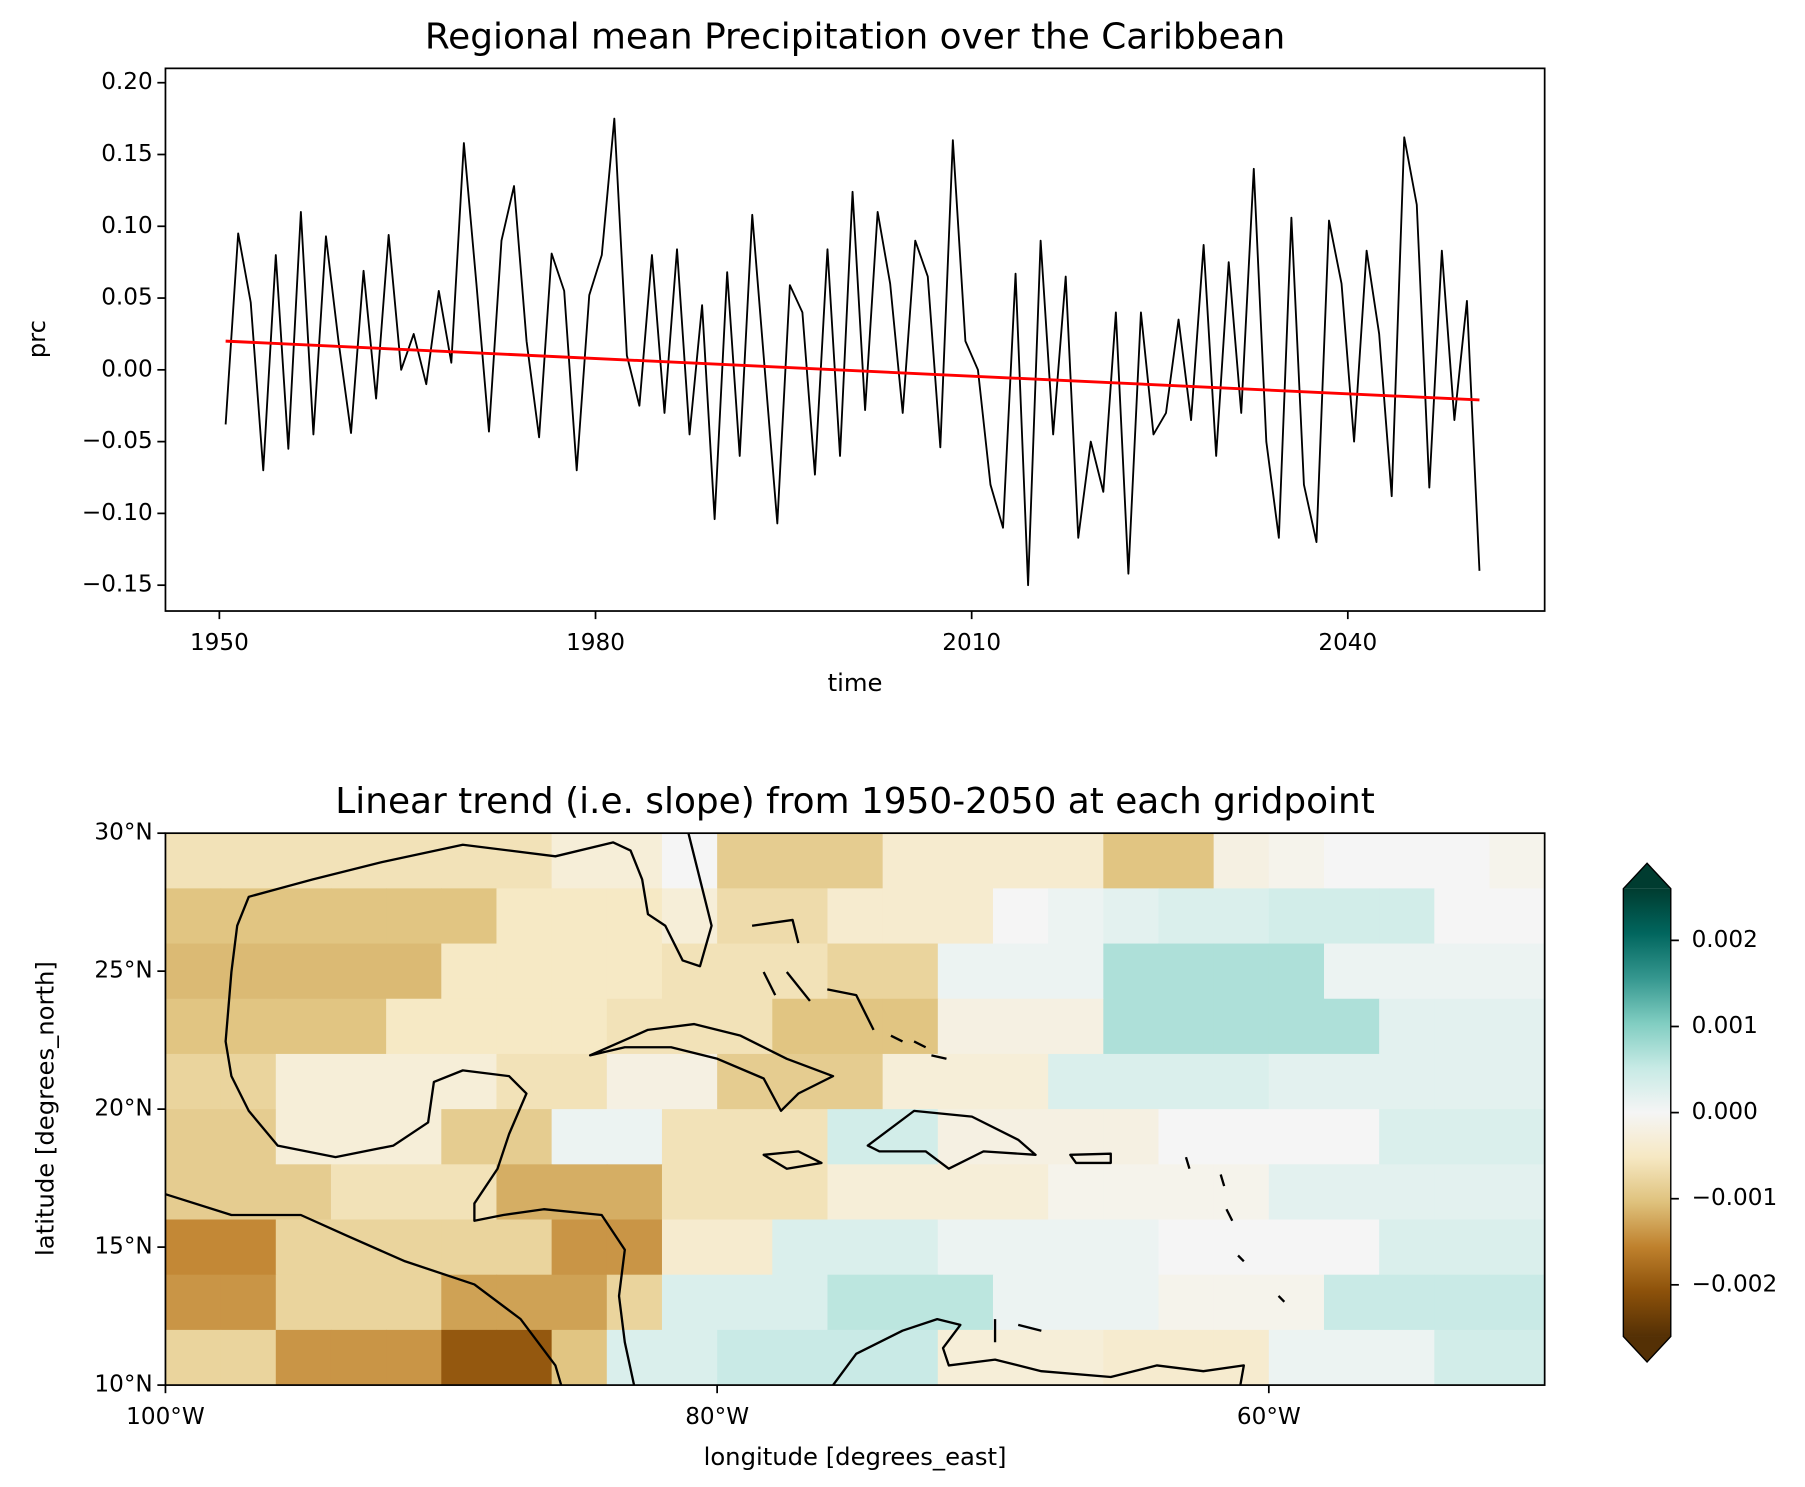 The height and width of the screenshot is (1487, 1805). I want to click on x-tick-label: 2010, so click(971, 643).